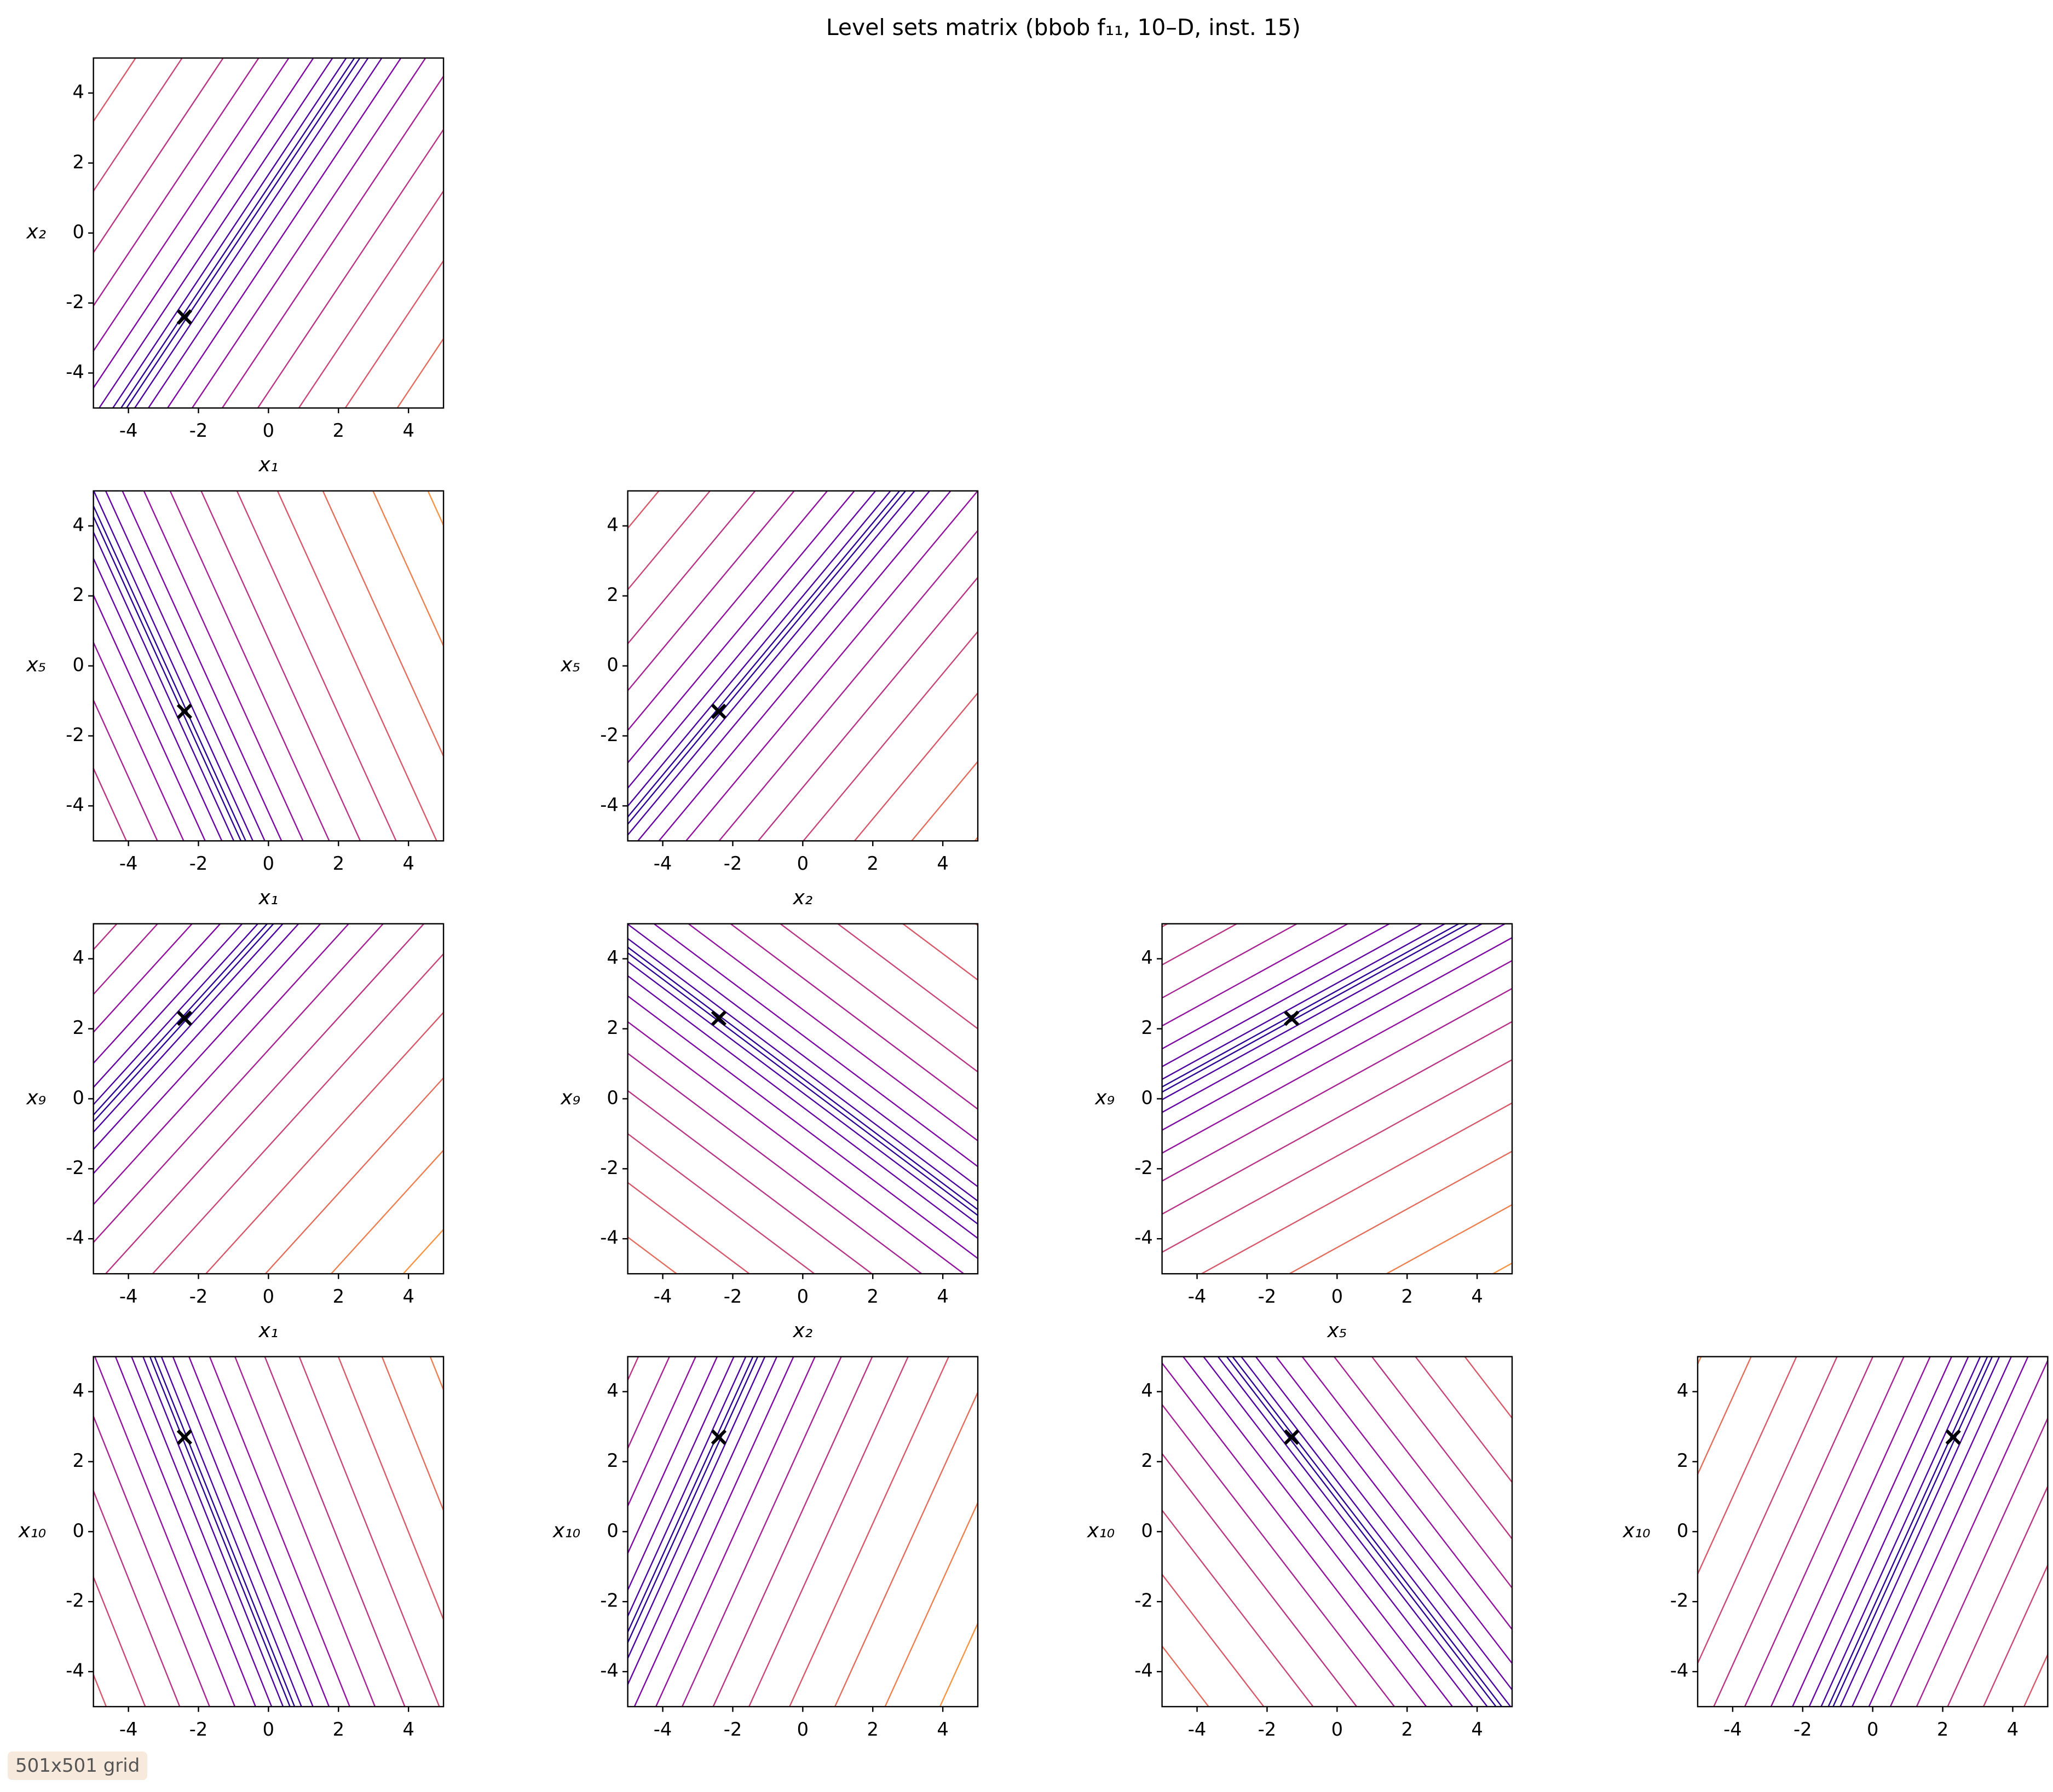 This screenshot has width=2053, height=1792. I want to click on x-tick-label: 2, so click(338, 430).